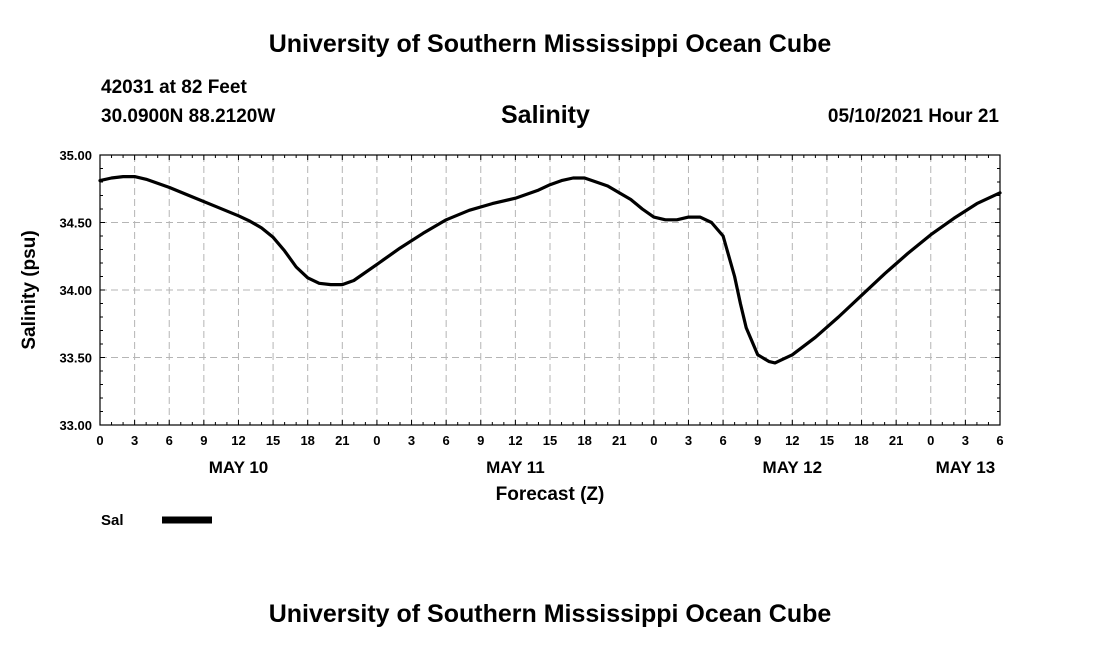 The height and width of the screenshot is (650, 1100). Describe the element at coordinates (29, 289) in the screenshot. I see `y-axis-label: Salinity (psu)` at that location.